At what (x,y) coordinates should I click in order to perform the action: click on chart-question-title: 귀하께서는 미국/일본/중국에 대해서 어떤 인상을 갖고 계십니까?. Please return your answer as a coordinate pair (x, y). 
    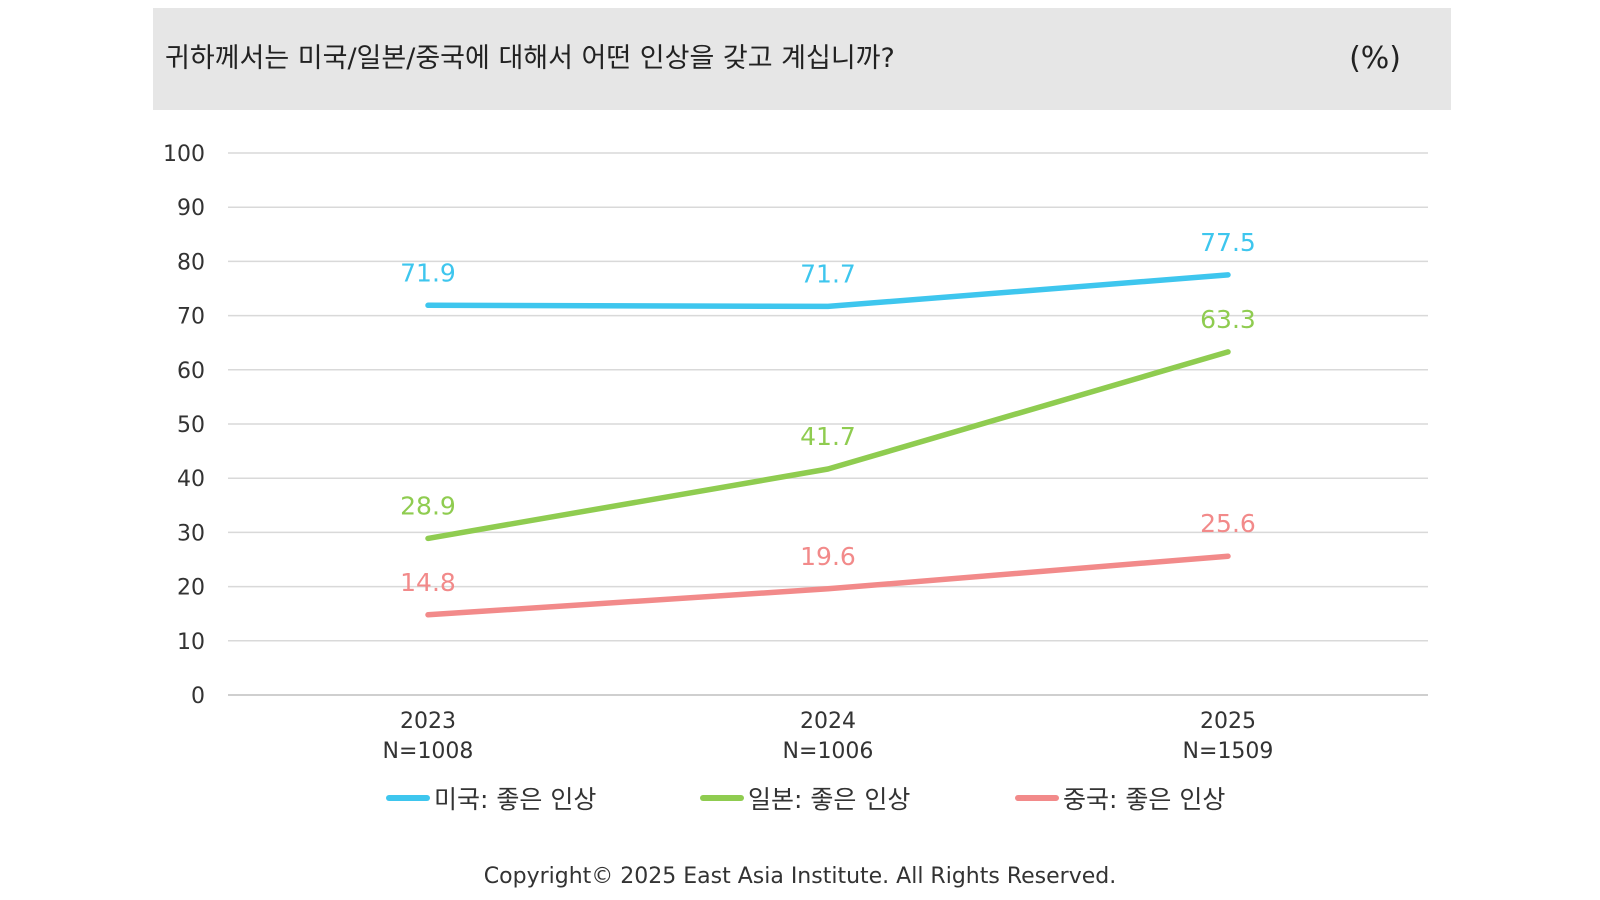
    Looking at the image, I should click on (530, 58).